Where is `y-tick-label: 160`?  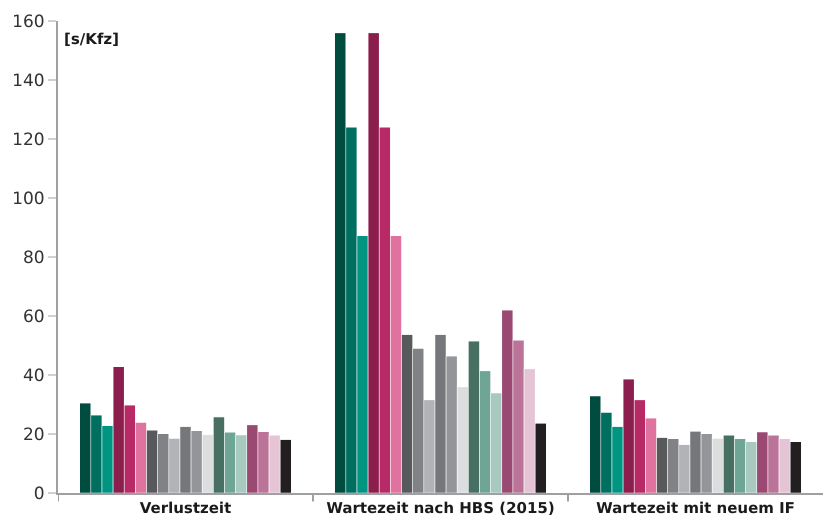 y-tick-label: 160 is located at coordinates (28, 22).